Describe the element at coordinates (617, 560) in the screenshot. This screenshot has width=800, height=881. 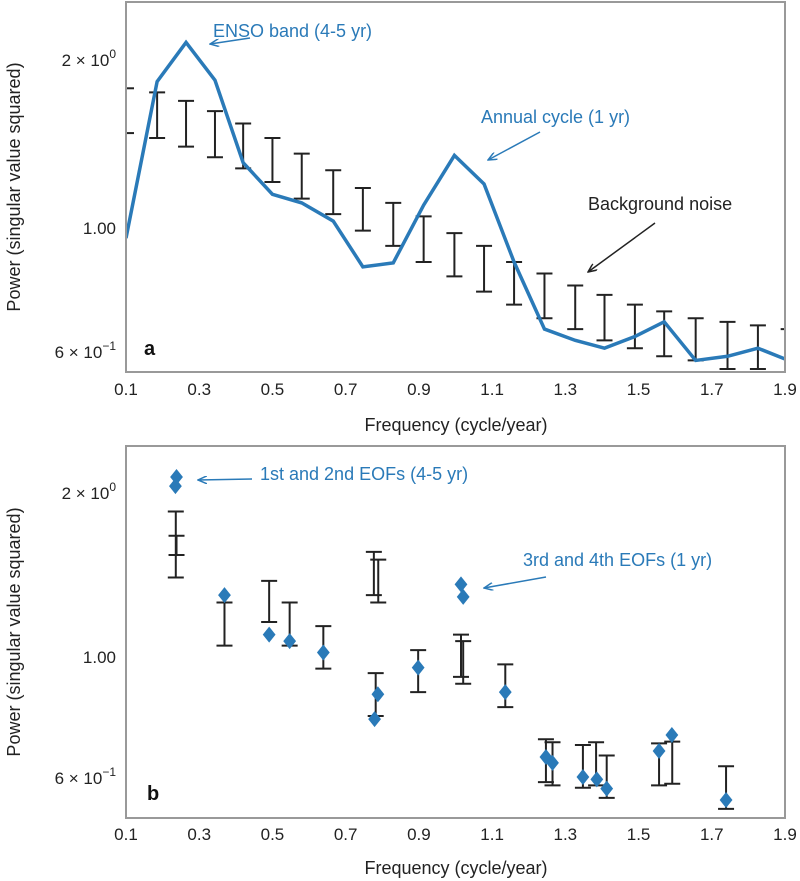
I see `annotation-eofs-3-4: 3rd and 4th EOFs (1 yr)` at that location.